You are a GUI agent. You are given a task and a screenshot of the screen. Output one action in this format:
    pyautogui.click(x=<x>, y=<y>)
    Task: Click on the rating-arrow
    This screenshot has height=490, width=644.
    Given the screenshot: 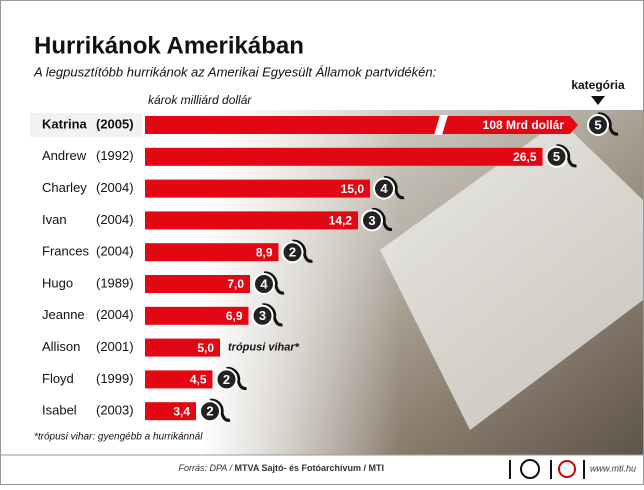 What is the action you would take?
    pyautogui.click(x=598, y=100)
    